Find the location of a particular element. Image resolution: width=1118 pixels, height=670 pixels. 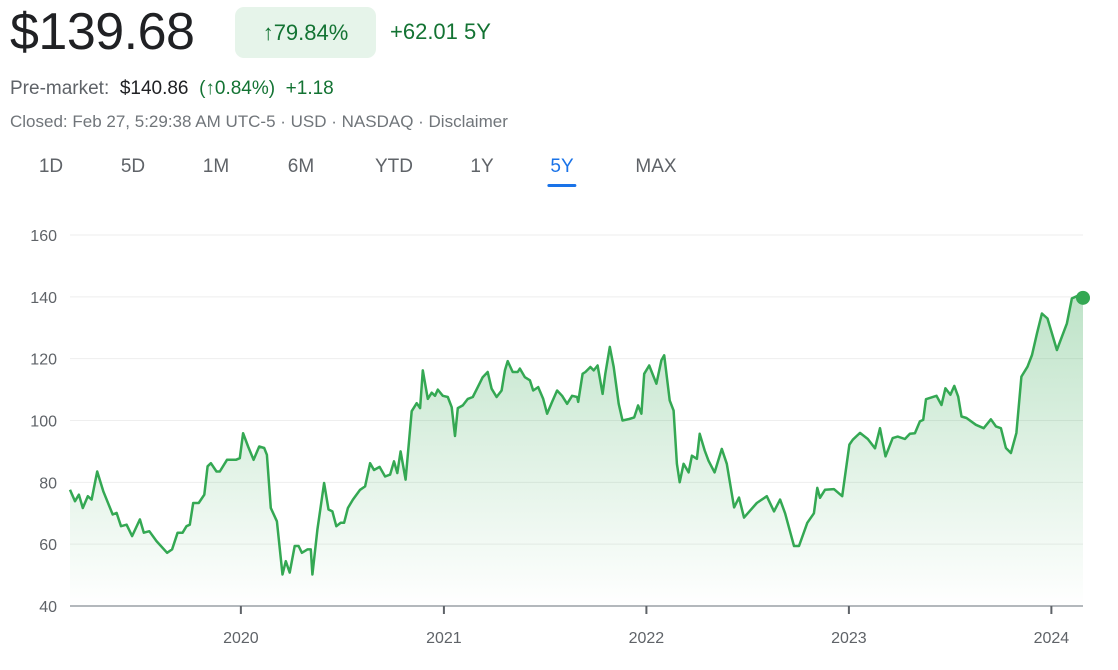

x-tick-label: 2024 is located at coordinates (1052, 638).